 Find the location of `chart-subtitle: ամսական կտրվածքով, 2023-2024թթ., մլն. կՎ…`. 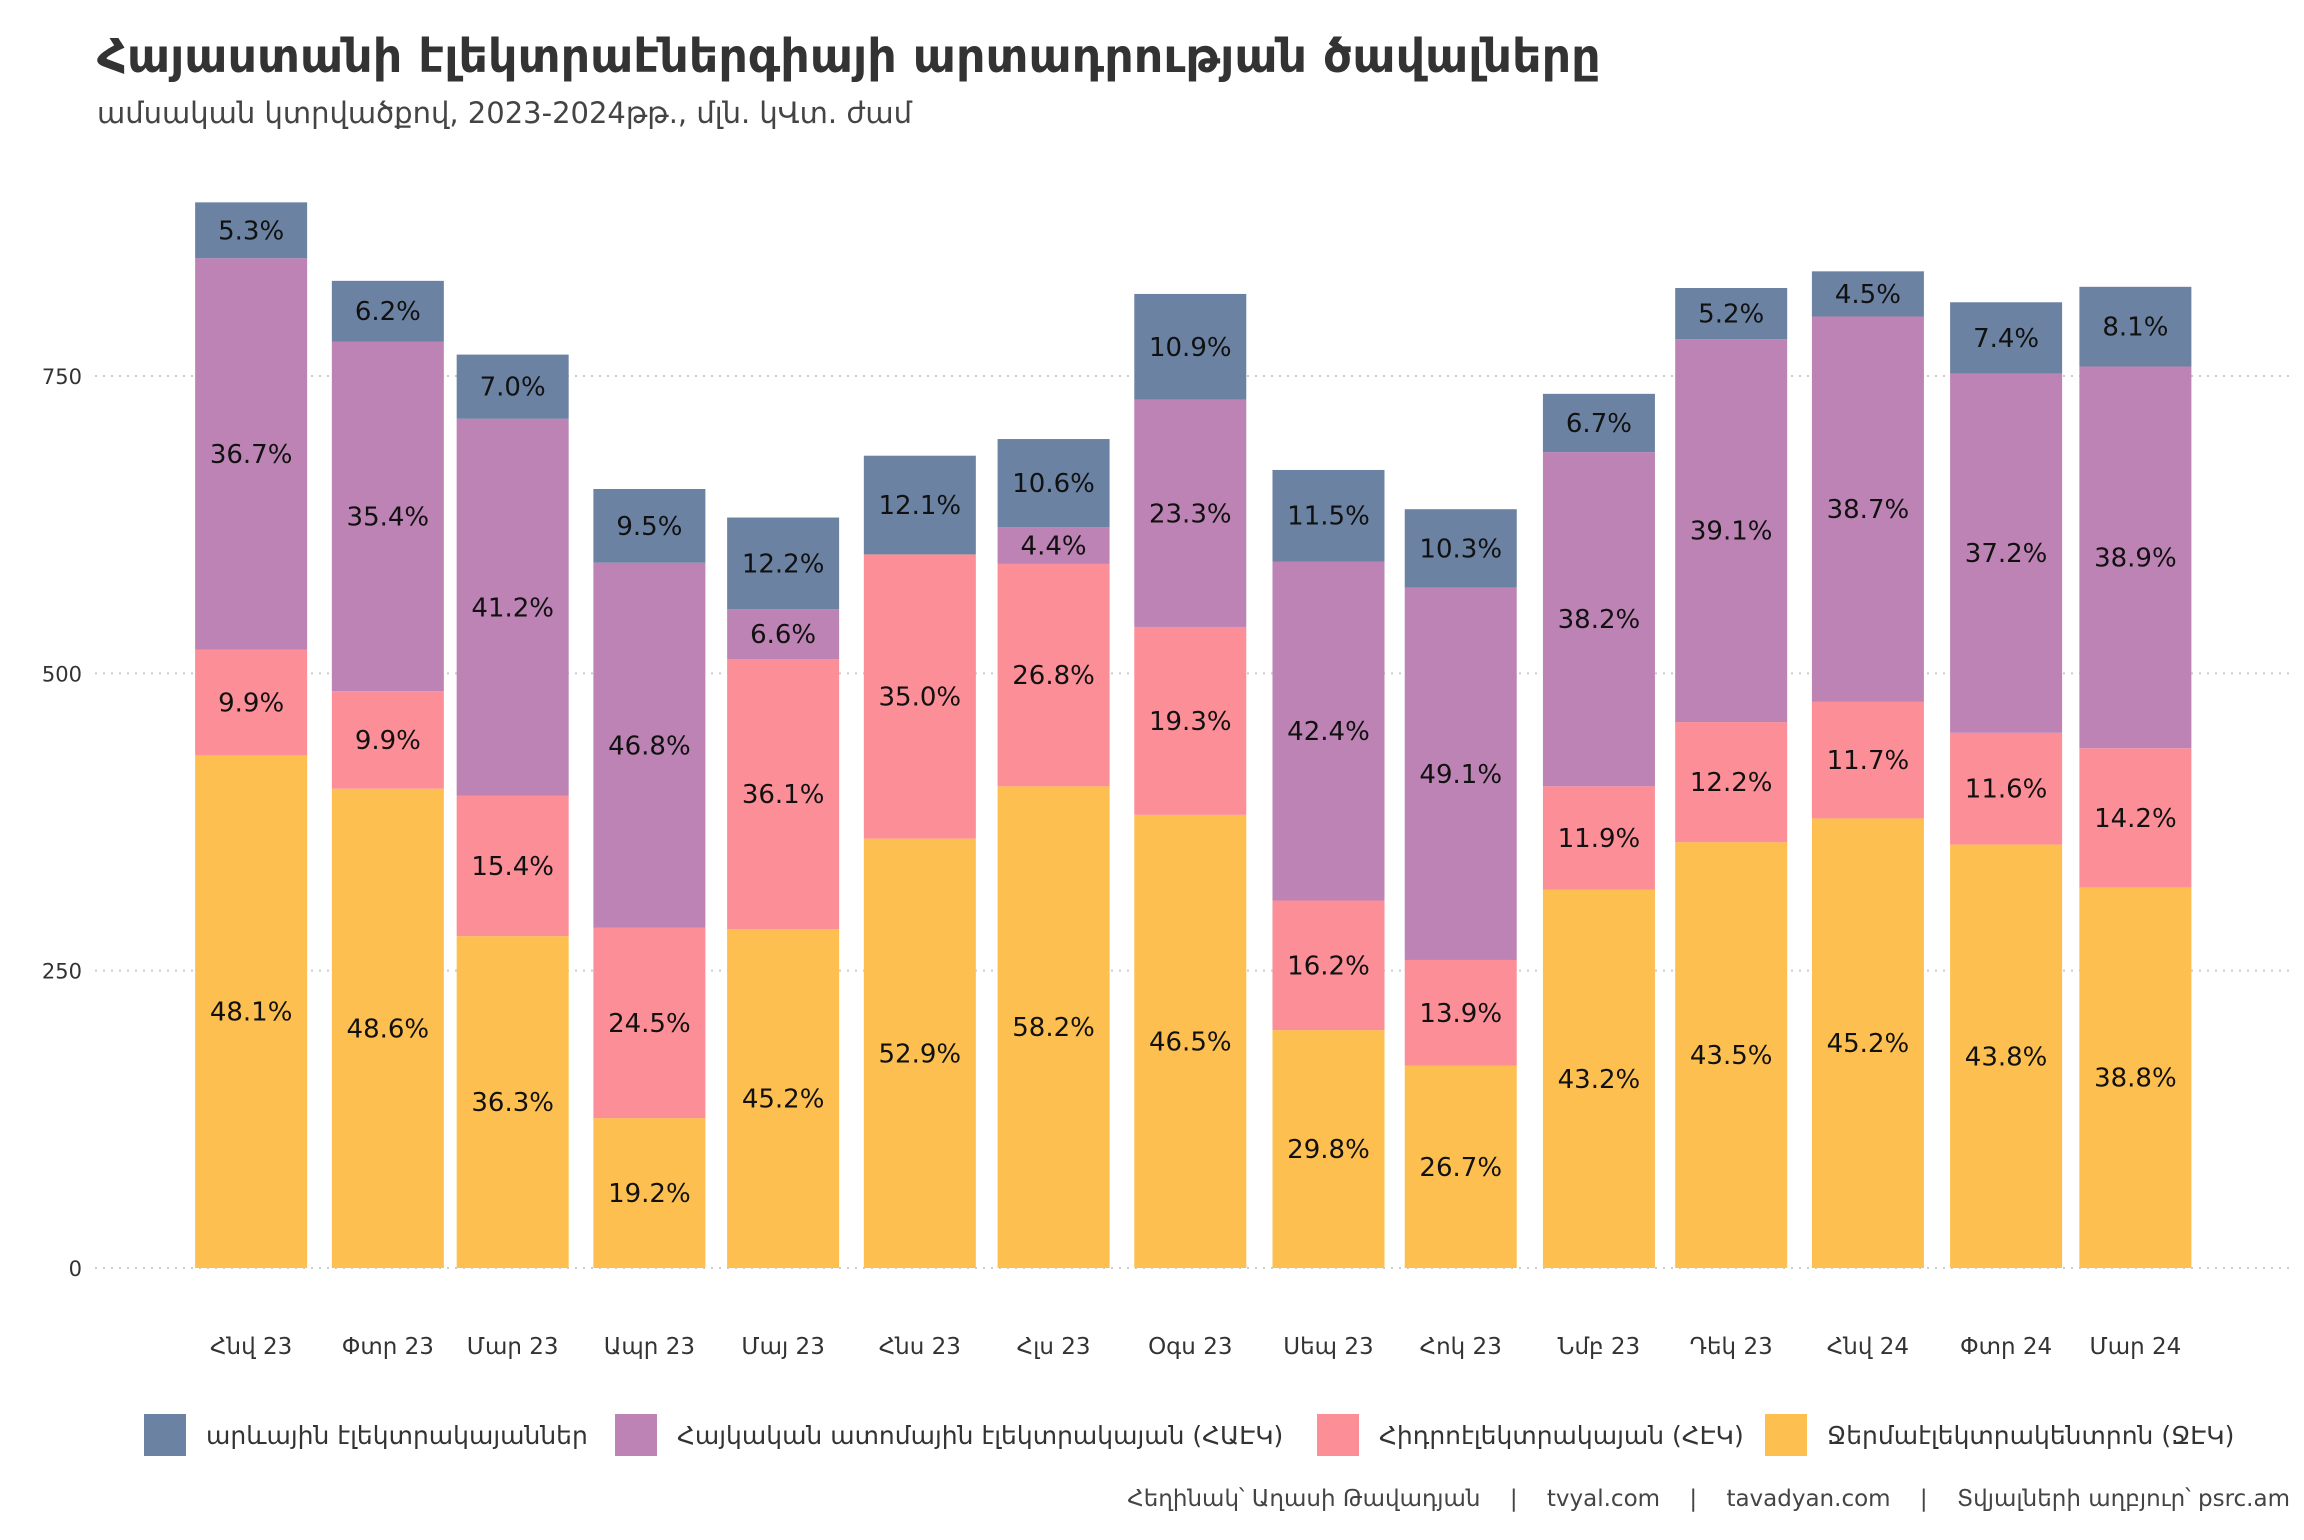

chart-subtitle: ամսական կտրվածքով, 2023-2024թթ., մլն. կՎ… is located at coordinates (505, 113).